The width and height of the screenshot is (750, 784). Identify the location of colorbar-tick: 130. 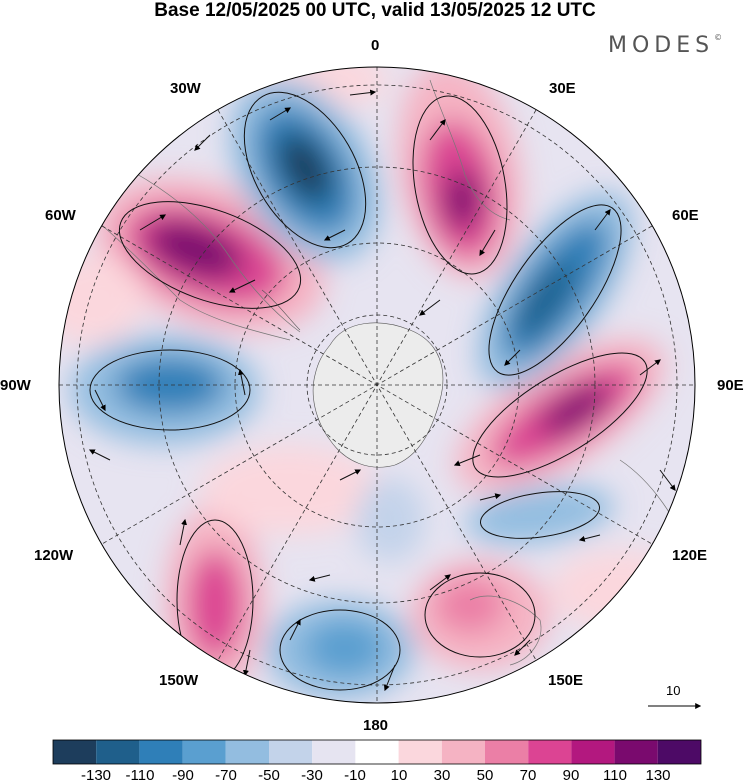
(658, 775).